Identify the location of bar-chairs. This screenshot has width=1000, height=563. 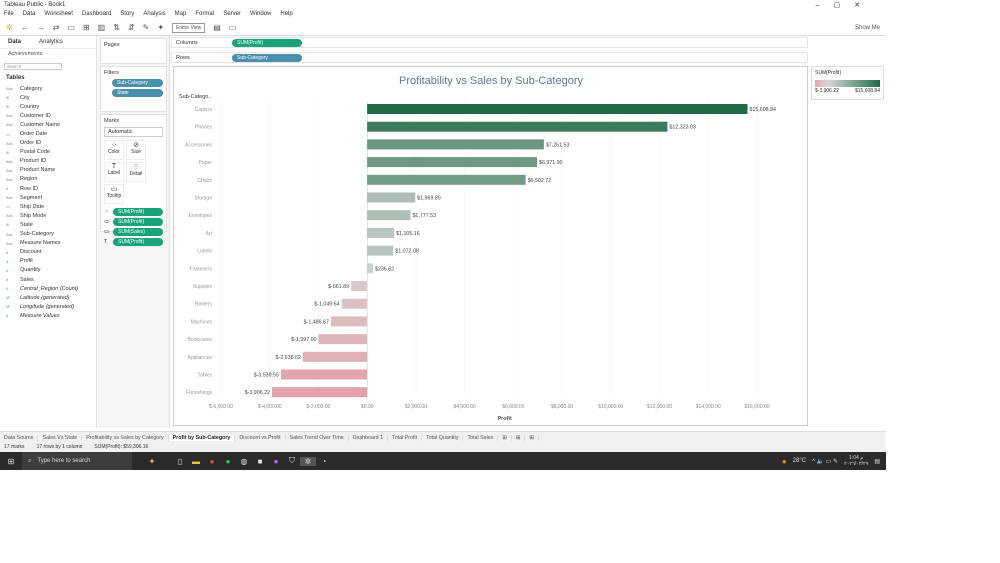
(446, 179).